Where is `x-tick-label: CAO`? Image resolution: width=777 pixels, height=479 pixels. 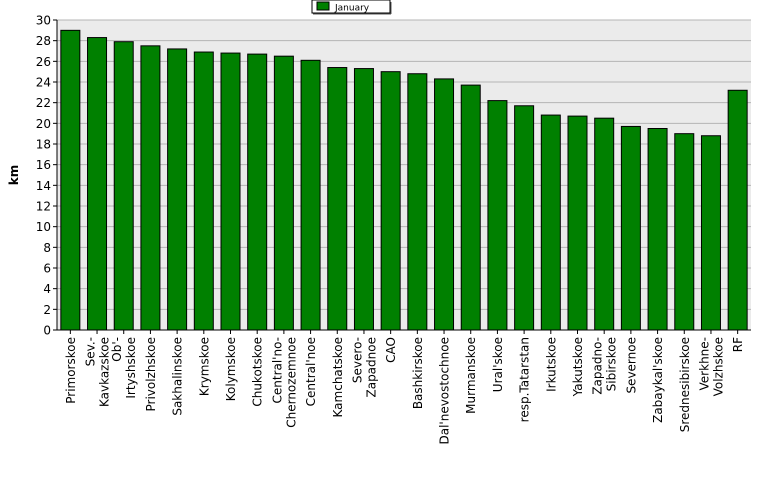 x-tick-label: CAO is located at coordinates (391, 350).